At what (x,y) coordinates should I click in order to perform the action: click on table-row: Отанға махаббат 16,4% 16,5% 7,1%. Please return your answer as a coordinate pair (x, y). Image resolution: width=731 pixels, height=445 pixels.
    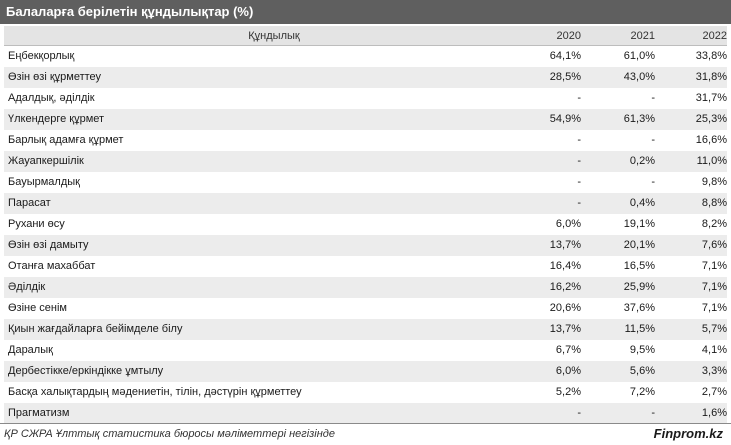
    Looking at the image, I should click on (365, 266).